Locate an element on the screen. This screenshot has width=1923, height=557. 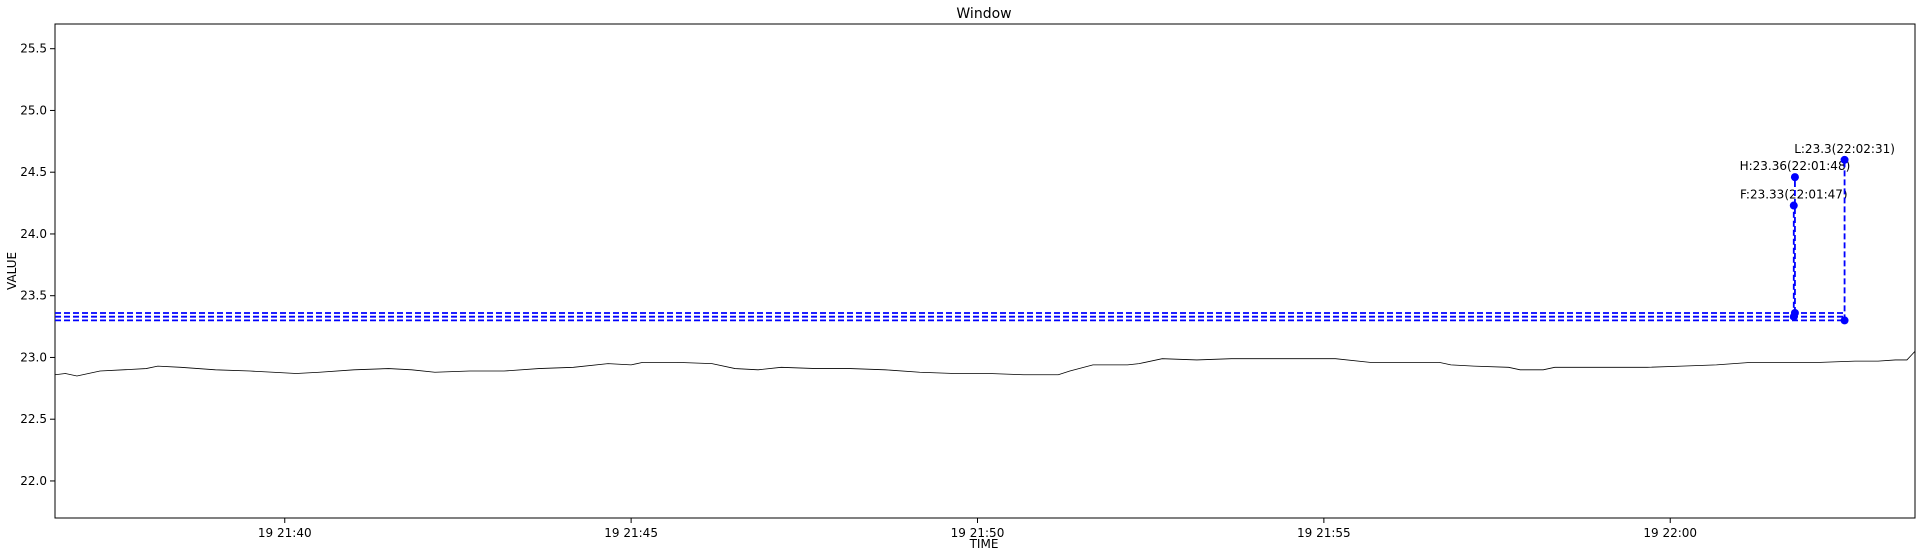
marker-label: F:23.33(22:01:47) is located at coordinates (1794, 195).